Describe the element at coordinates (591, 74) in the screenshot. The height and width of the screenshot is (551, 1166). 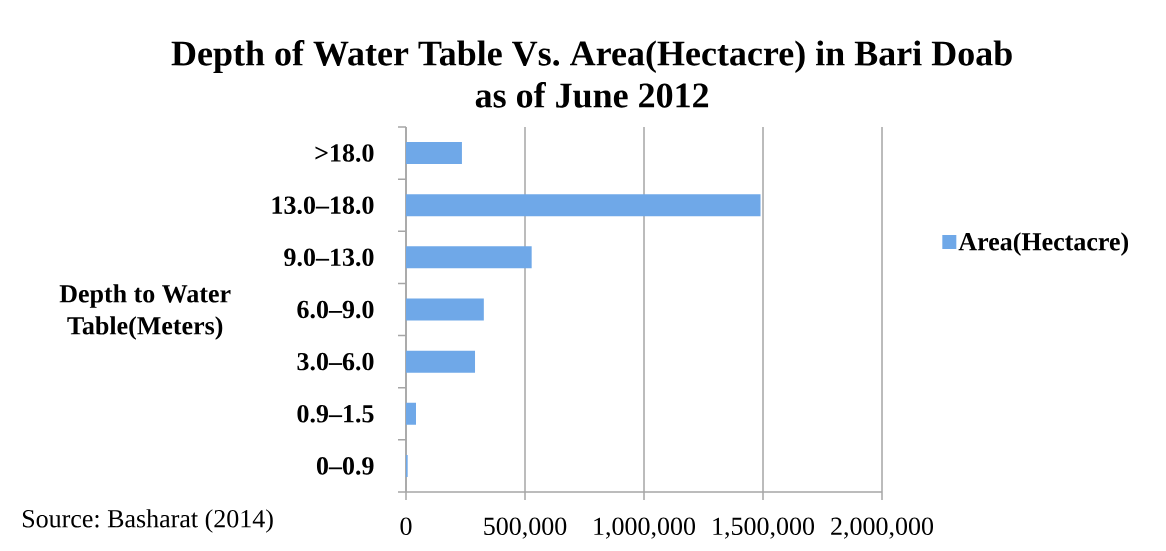
I see `chart-title: Depth of Water Table Vs. Area(Hectacre) in Bari Doab as of June 2012` at that location.